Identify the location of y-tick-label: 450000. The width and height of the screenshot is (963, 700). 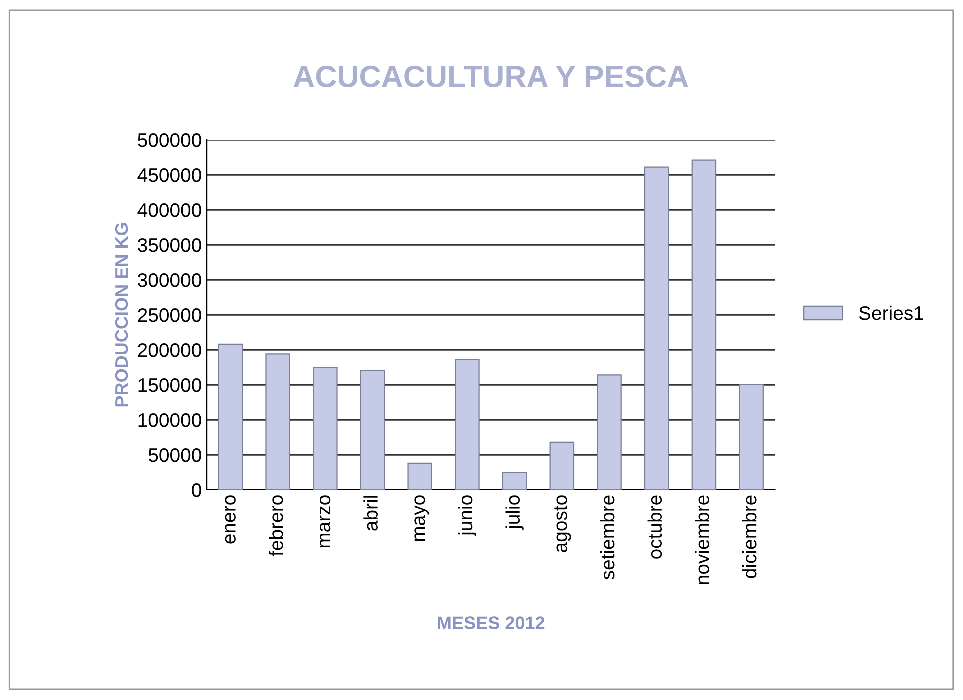
(170, 175).